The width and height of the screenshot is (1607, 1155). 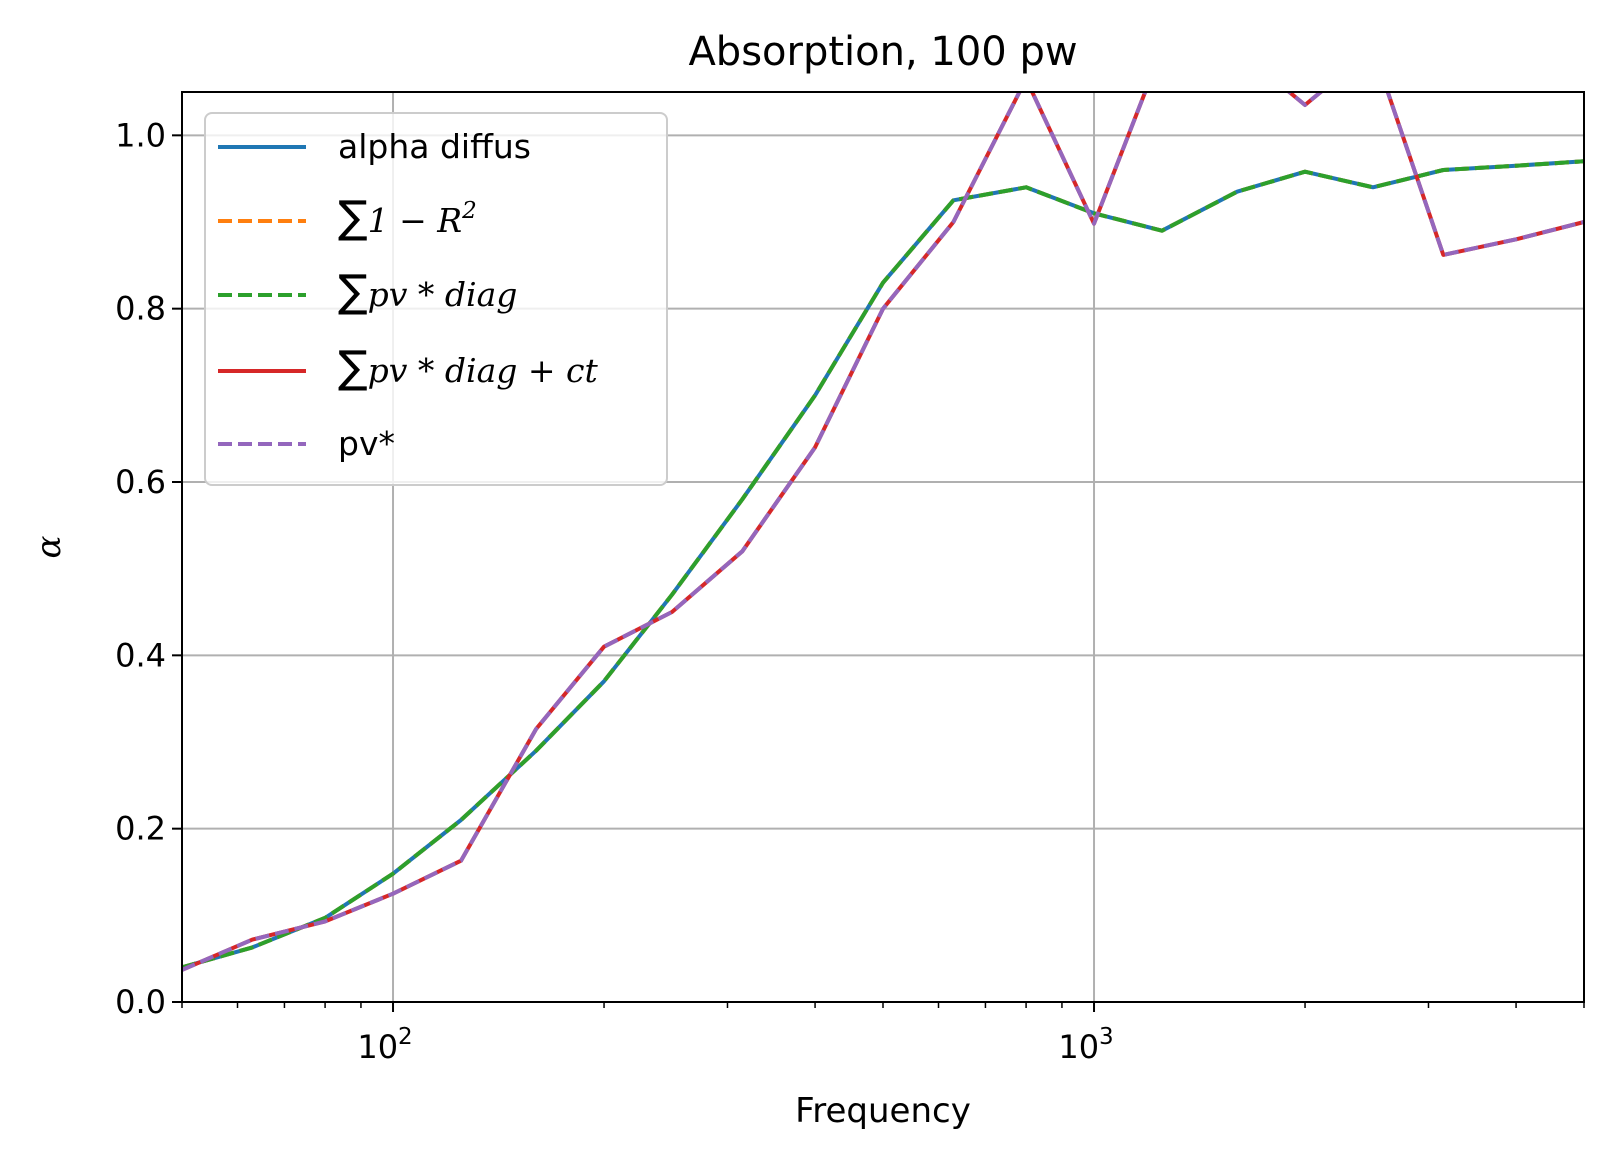 What do you see at coordinates (443, 294) in the screenshot?
I see `legend-label-part: pv * diag` at bounding box center [443, 294].